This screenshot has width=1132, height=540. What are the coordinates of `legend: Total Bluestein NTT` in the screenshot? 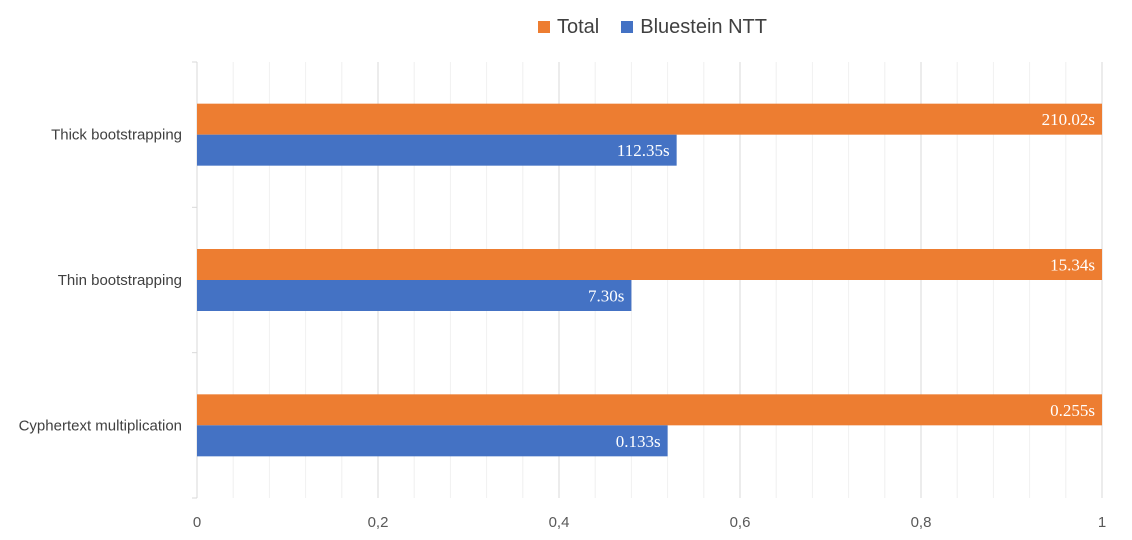 It's located at (652, 27).